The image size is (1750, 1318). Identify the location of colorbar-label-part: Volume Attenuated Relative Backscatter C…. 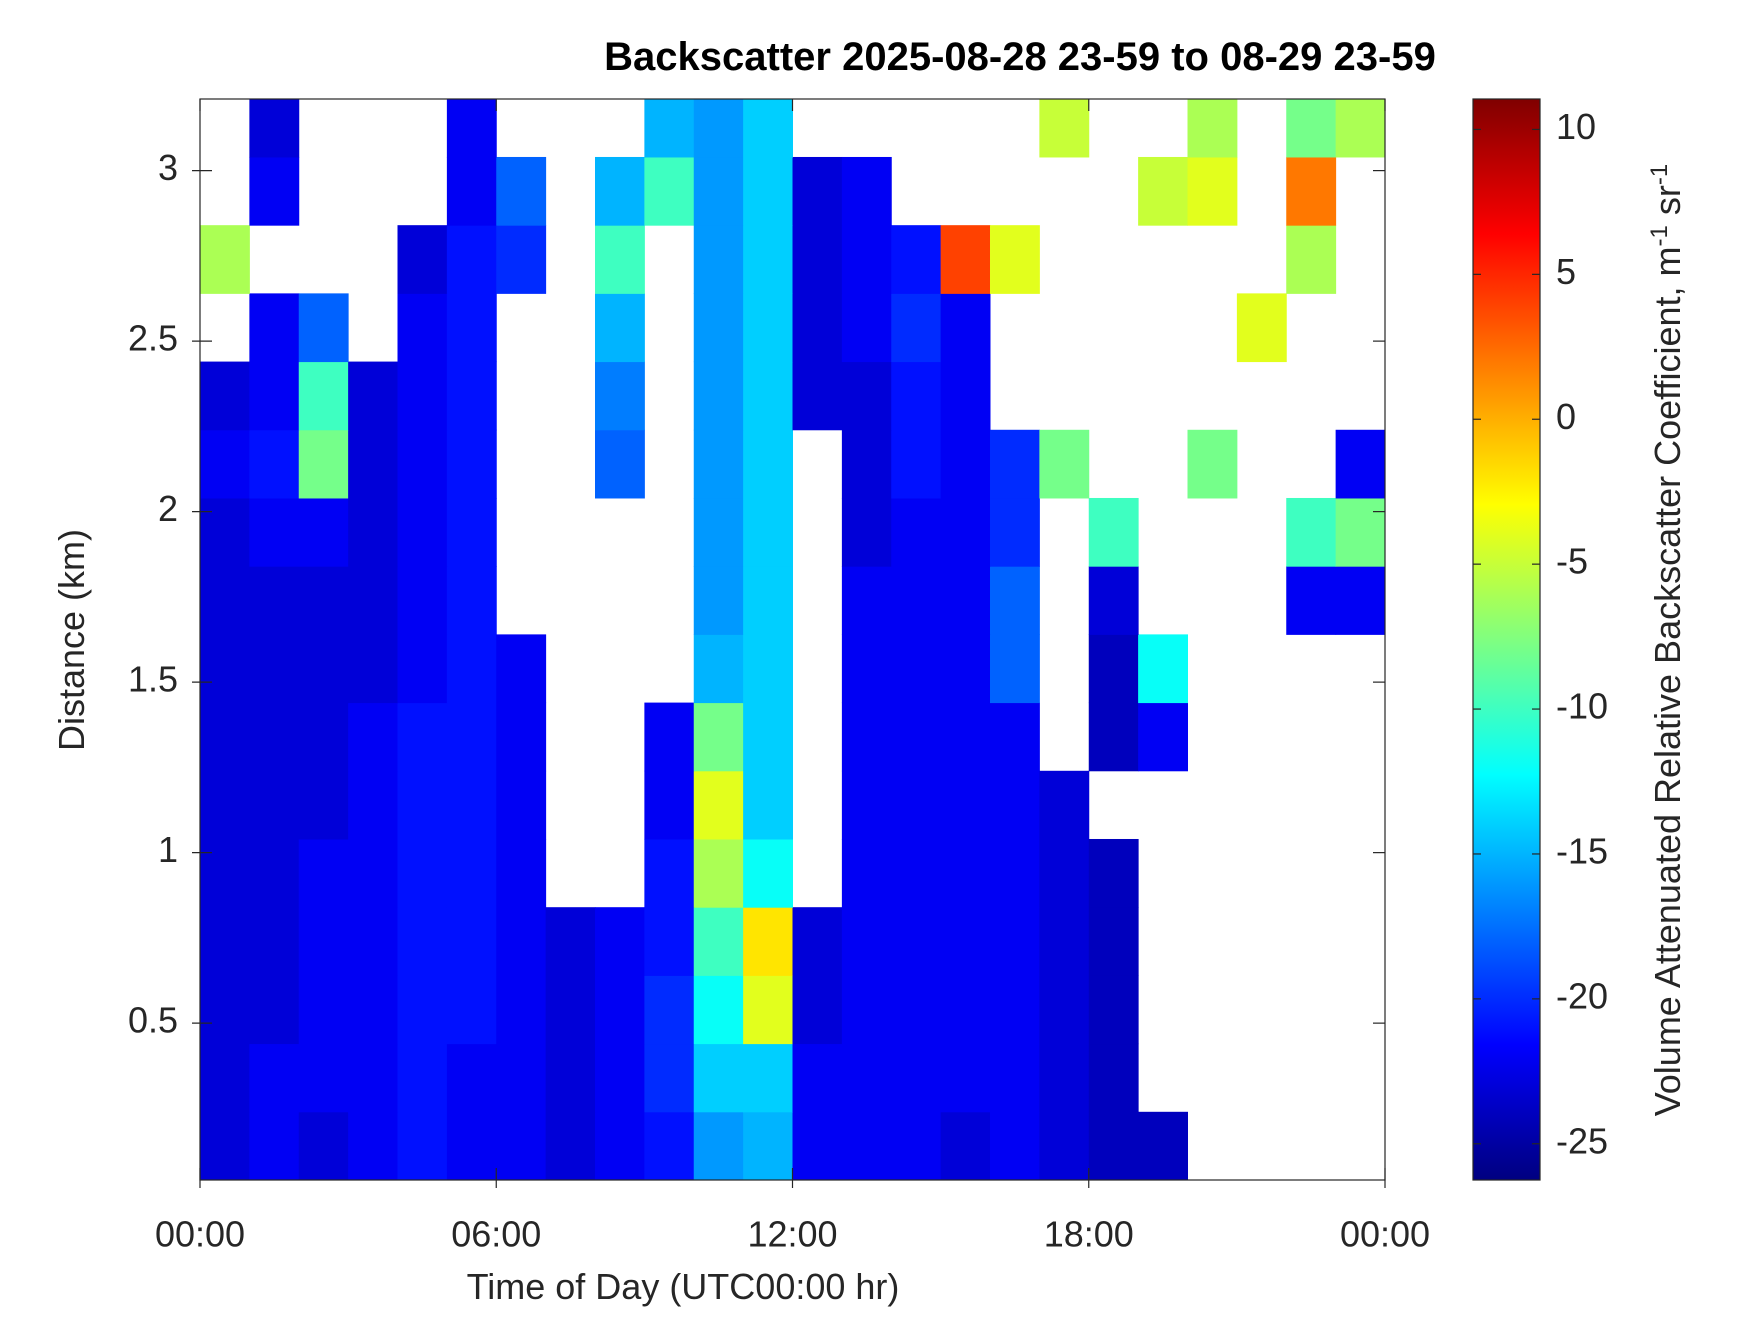
(1667, 681).